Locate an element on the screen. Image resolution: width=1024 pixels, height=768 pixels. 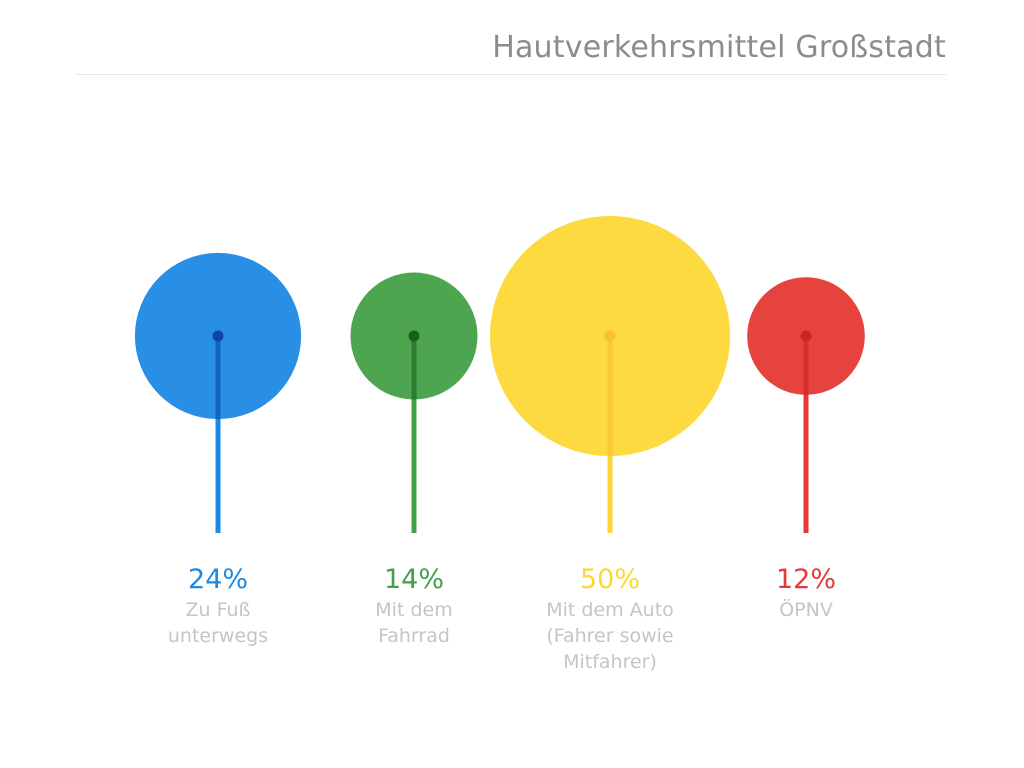
center-dot-walk is located at coordinates (218, 336).